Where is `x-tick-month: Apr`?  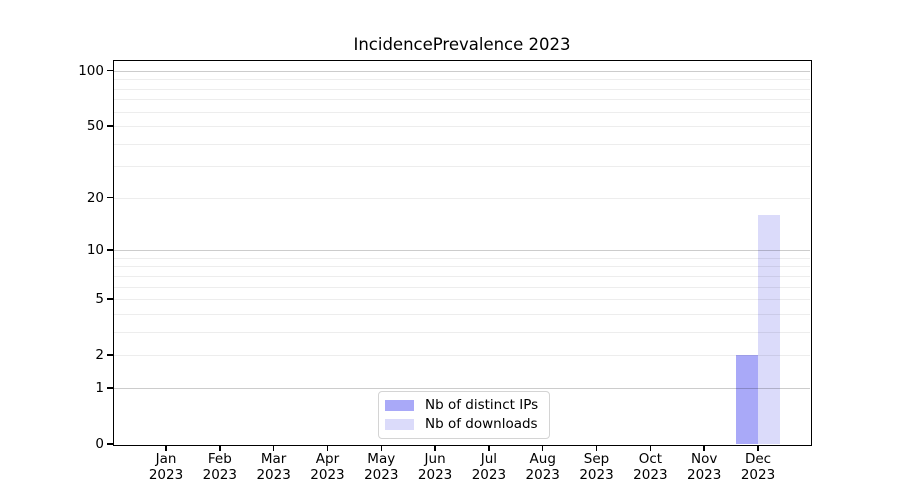
x-tick-month: Apr is located at coordinates (327, 459).